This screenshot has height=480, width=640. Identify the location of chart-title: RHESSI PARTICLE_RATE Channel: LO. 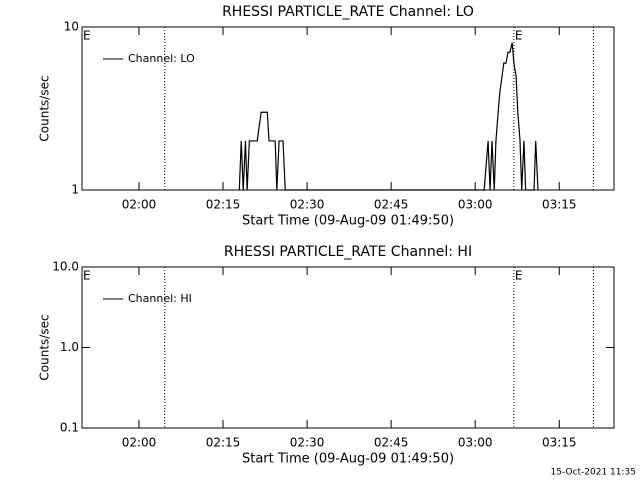
(348, 12).